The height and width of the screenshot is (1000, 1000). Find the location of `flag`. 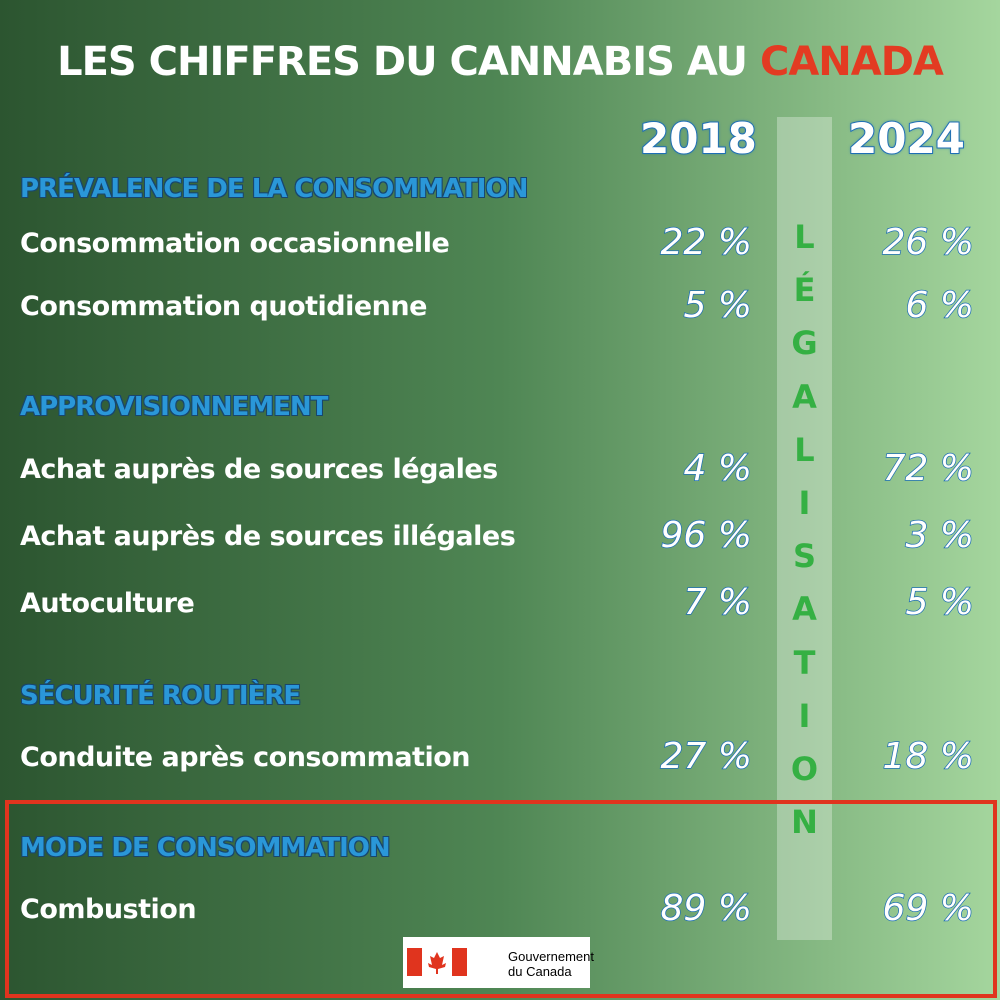

flag is located at coordinates (437, 962).